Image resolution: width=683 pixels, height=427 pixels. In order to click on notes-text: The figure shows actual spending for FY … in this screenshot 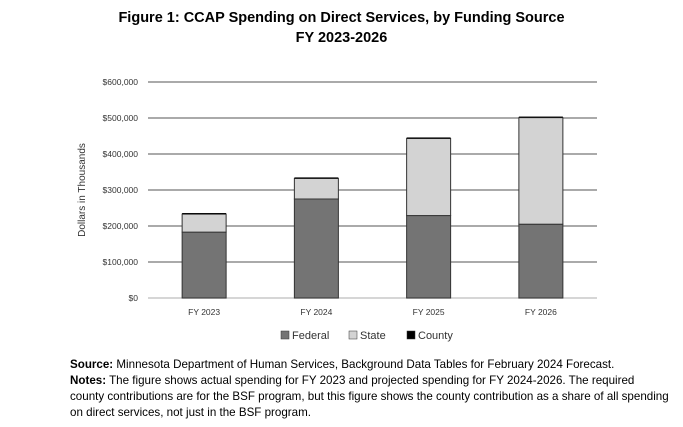, I will do `click(369, 396)`.